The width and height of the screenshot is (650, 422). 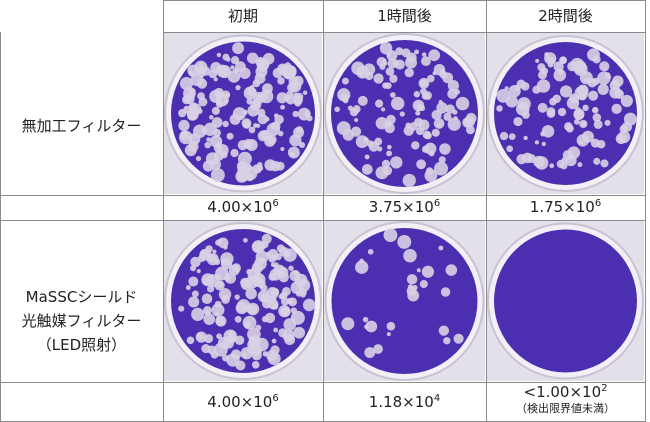 I want to click on row-label: MaSSCシールド 光触媒フィルター （LED照射）, so click(x=81, y=321).